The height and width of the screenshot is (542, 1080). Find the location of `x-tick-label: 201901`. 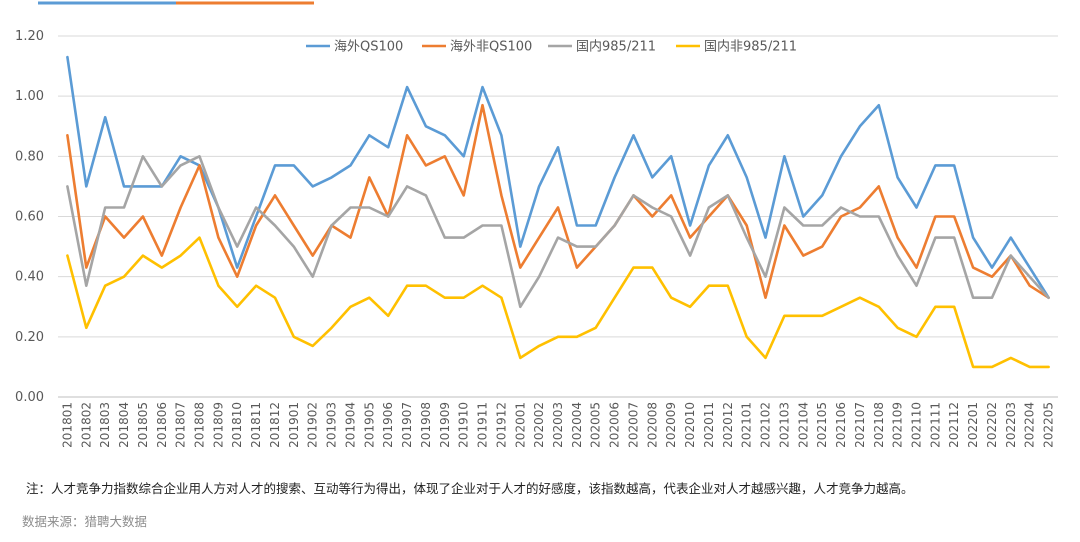

x-tick-label: 201901 is located at coordinates (294, 425).